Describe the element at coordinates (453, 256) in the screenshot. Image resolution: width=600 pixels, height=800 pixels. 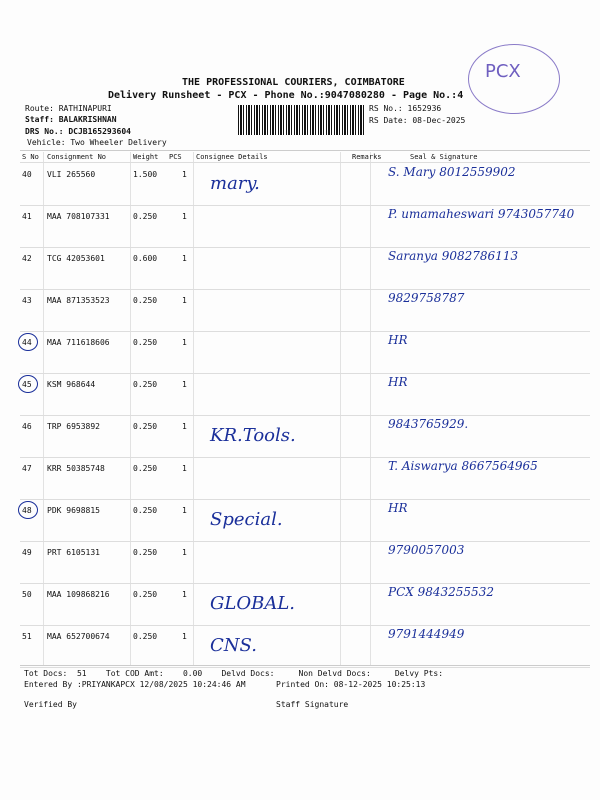
I see `seal-signature: Saranya 9082786113` at that location.